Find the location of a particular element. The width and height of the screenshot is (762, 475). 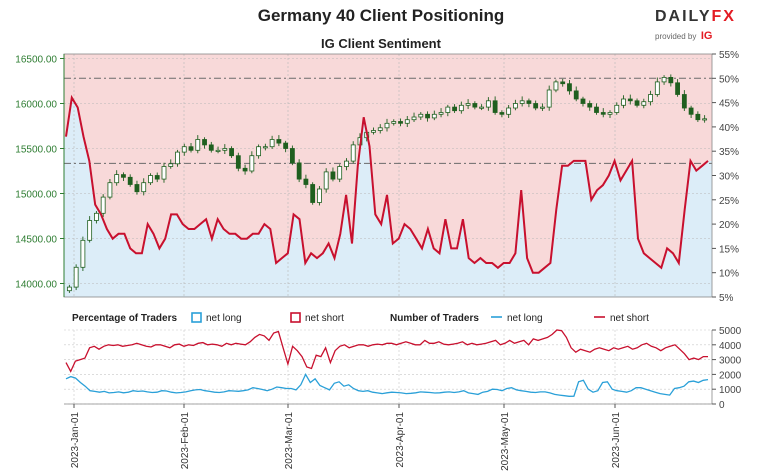

count-tick-label: 5000 is located at coordinates (730, 331).